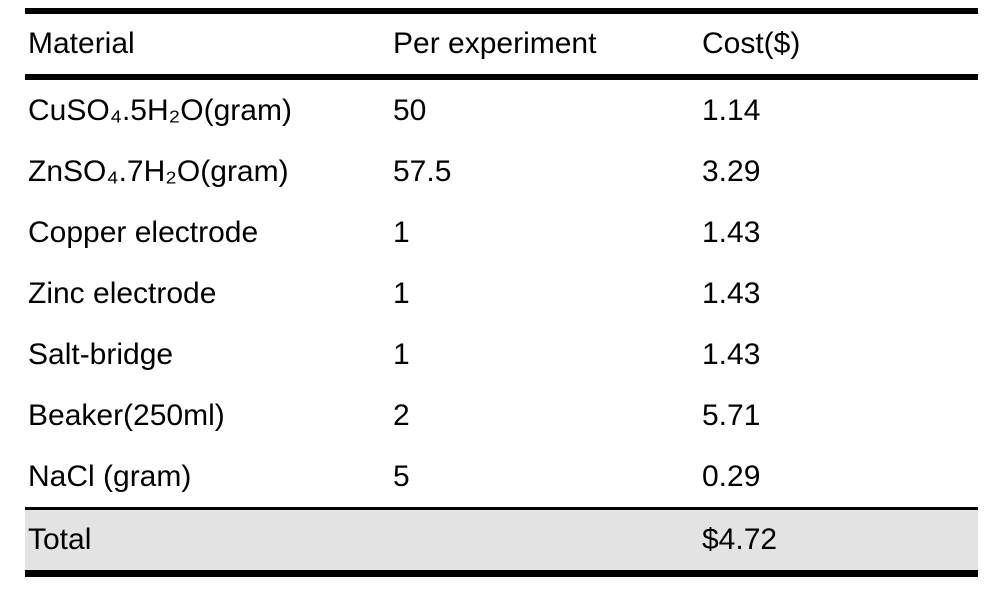  I want to click on per-experiment-cell: 2, so click(401, 415).